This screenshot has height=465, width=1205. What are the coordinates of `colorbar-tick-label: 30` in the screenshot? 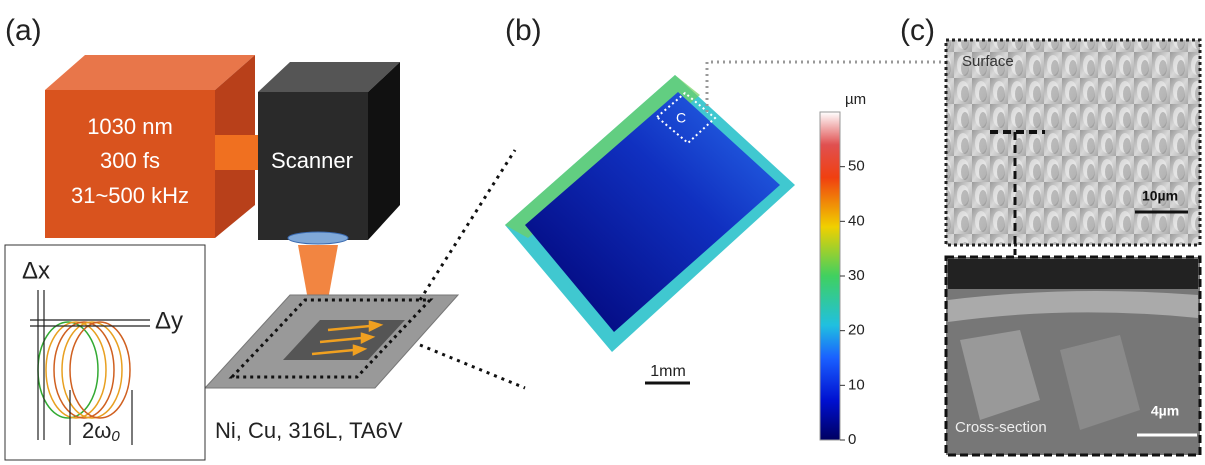 It's located at (856, 275).